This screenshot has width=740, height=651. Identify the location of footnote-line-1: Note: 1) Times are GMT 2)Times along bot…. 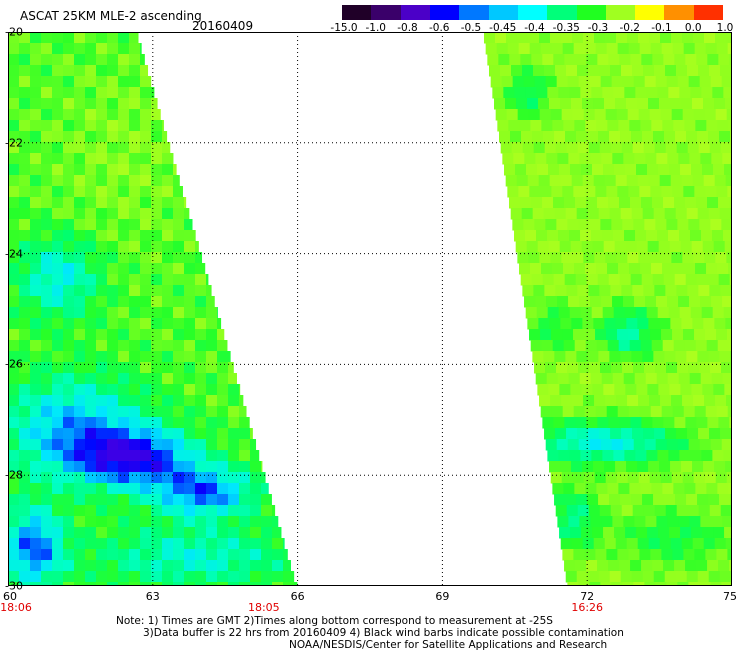
(370, 621).